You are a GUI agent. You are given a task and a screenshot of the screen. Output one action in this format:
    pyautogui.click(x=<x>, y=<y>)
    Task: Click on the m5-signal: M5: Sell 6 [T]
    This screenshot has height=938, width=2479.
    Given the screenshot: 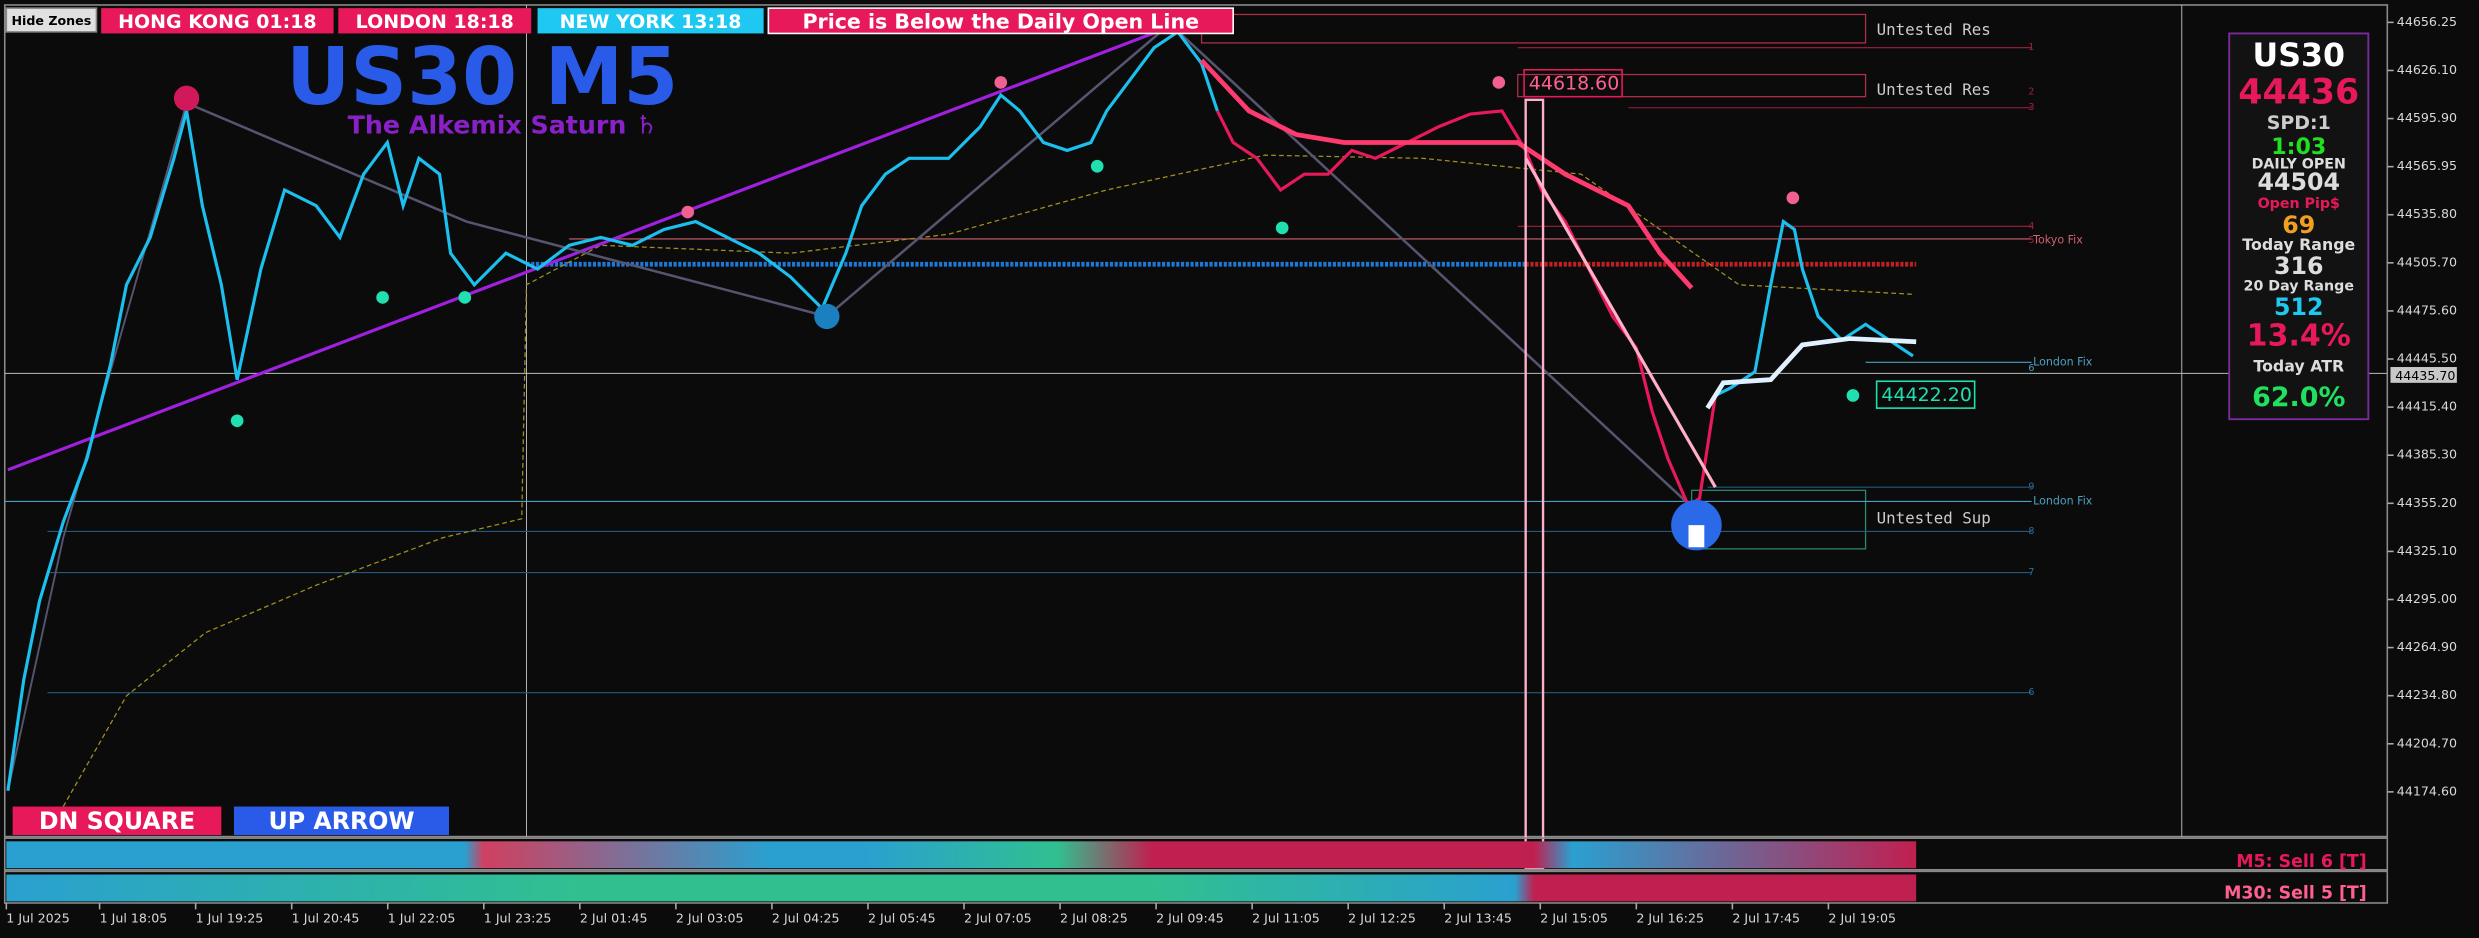 What is the action you would take?
    pyautogui.click(x=2301, y=862)
    